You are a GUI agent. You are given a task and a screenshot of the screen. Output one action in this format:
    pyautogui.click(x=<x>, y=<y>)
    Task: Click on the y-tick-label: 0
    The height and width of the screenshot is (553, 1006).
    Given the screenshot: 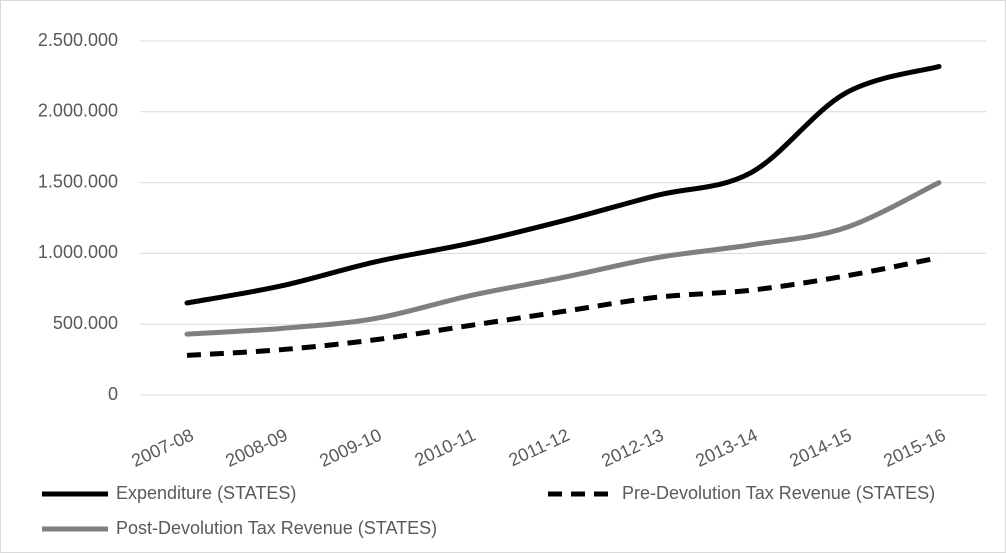 What is the action you would take?
    pyautogui.click(x=113, y=394)
    